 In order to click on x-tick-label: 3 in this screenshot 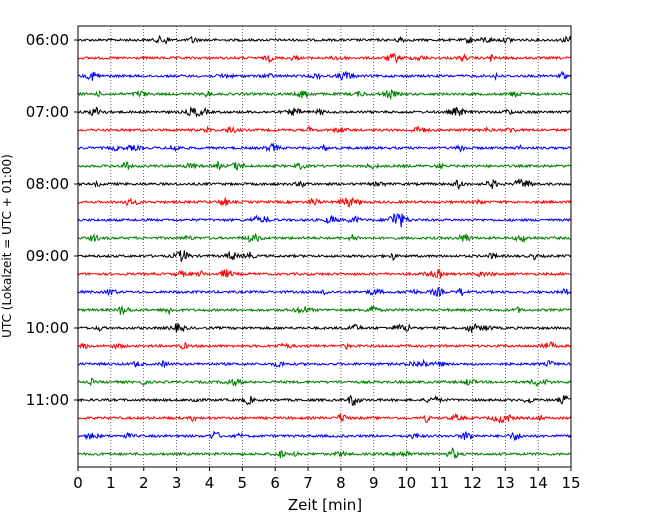, I will do `click(177, 483)`.